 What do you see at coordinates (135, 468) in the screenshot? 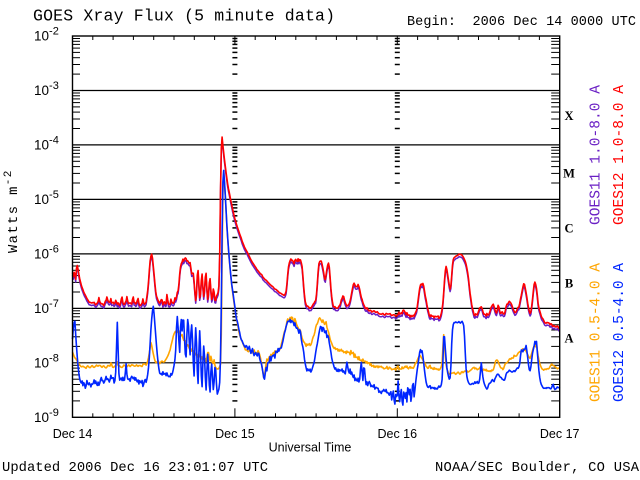
I see `svg-text:Updated 2006 Dec 16 23:01:07 U: Updated 2006 Dec 16 23:01:07 UTC` at bounding box center [135, 468].